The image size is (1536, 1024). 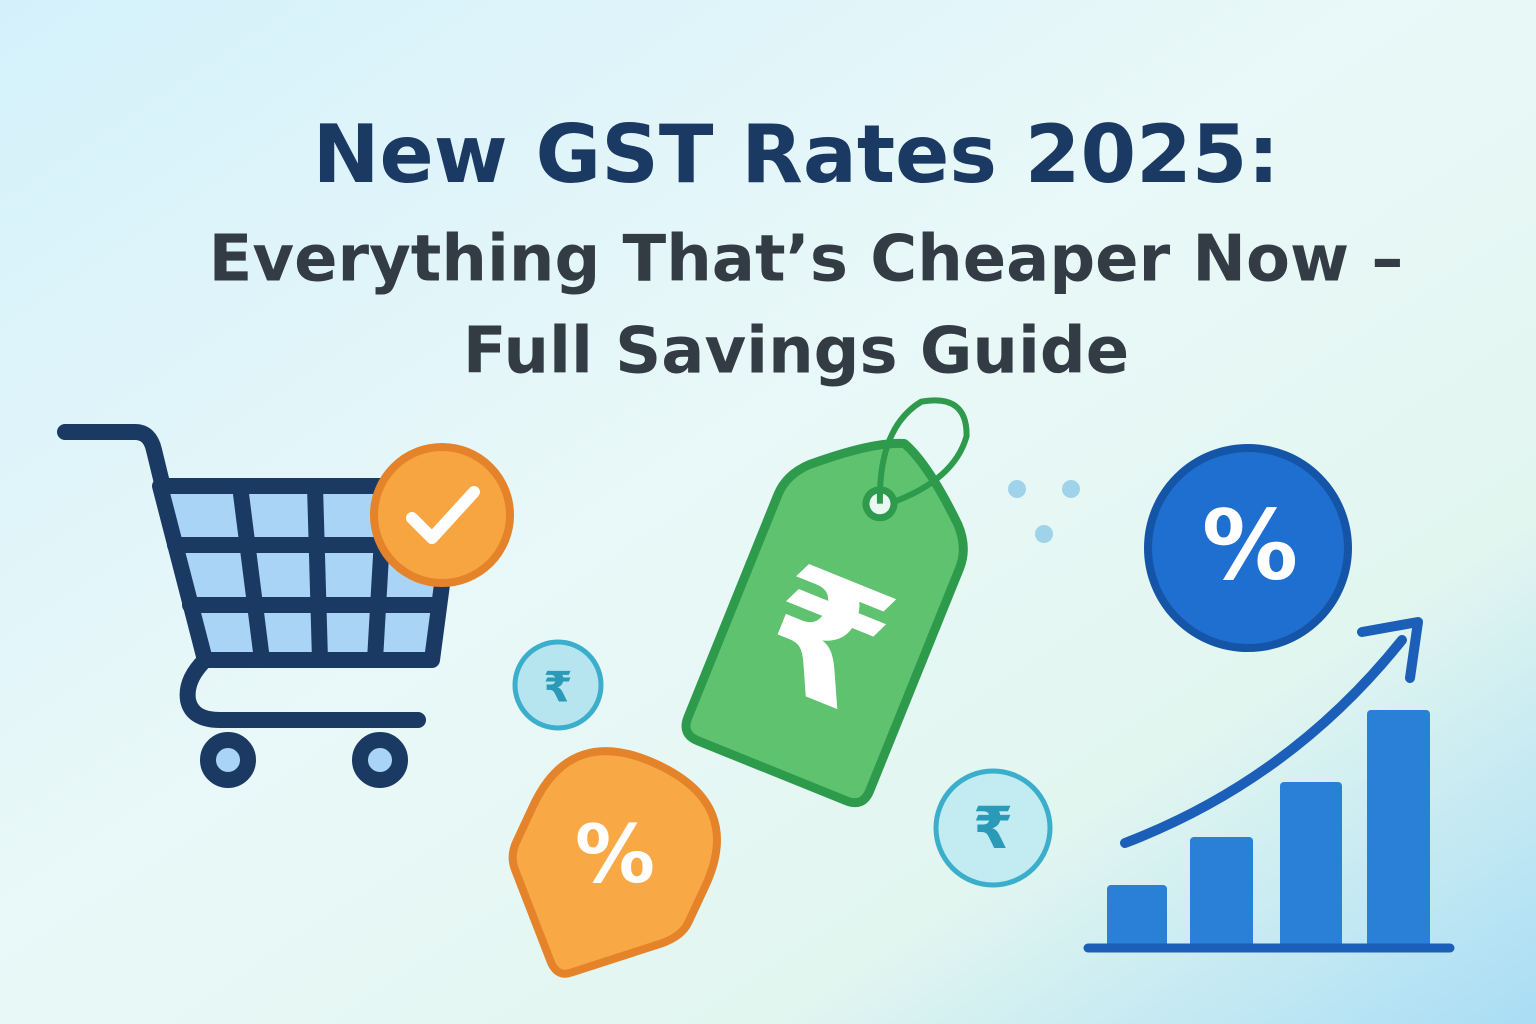 I want to click on subtitle-line: Everything That’s Cheaper Now –, so click(x=806, y=260).